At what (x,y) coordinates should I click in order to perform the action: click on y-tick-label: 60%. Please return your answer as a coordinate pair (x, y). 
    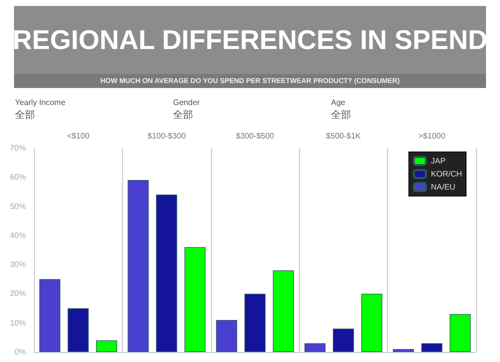
    Looking at the image, I should click on (18, 177).